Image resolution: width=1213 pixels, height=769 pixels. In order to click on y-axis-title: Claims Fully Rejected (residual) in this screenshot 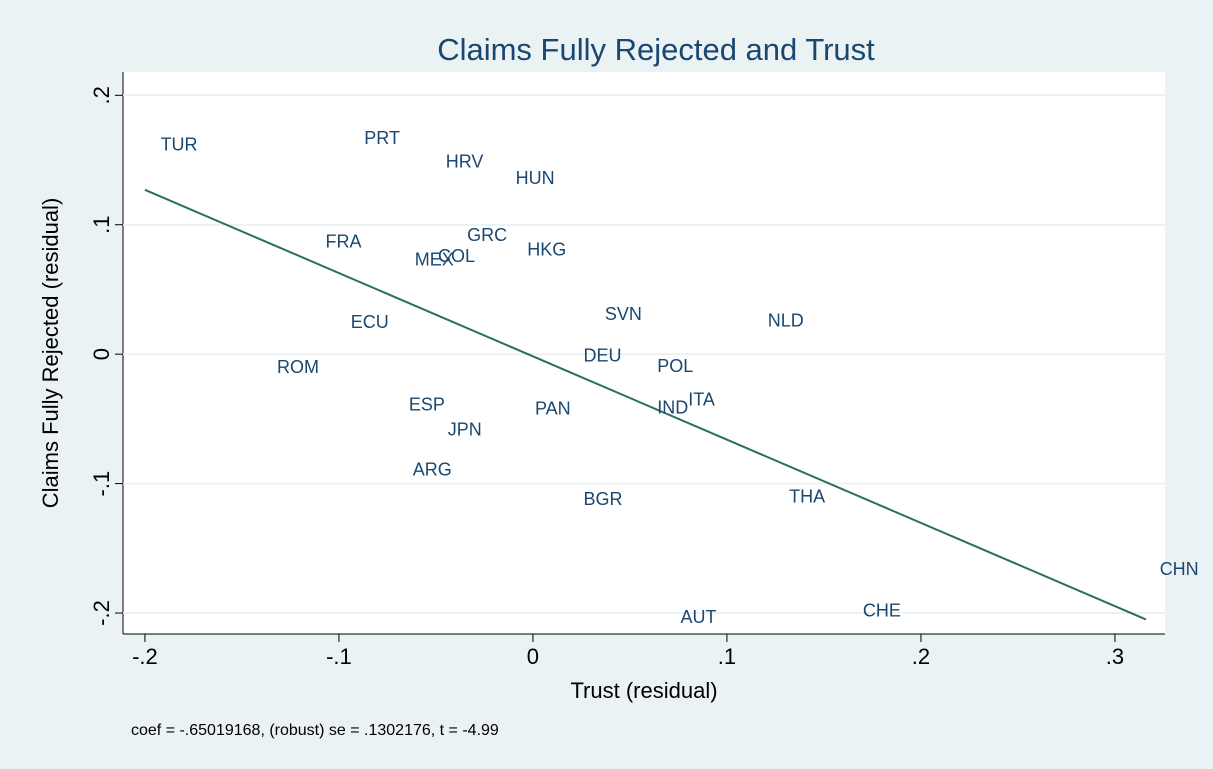, I will do `click(50, 353)`.